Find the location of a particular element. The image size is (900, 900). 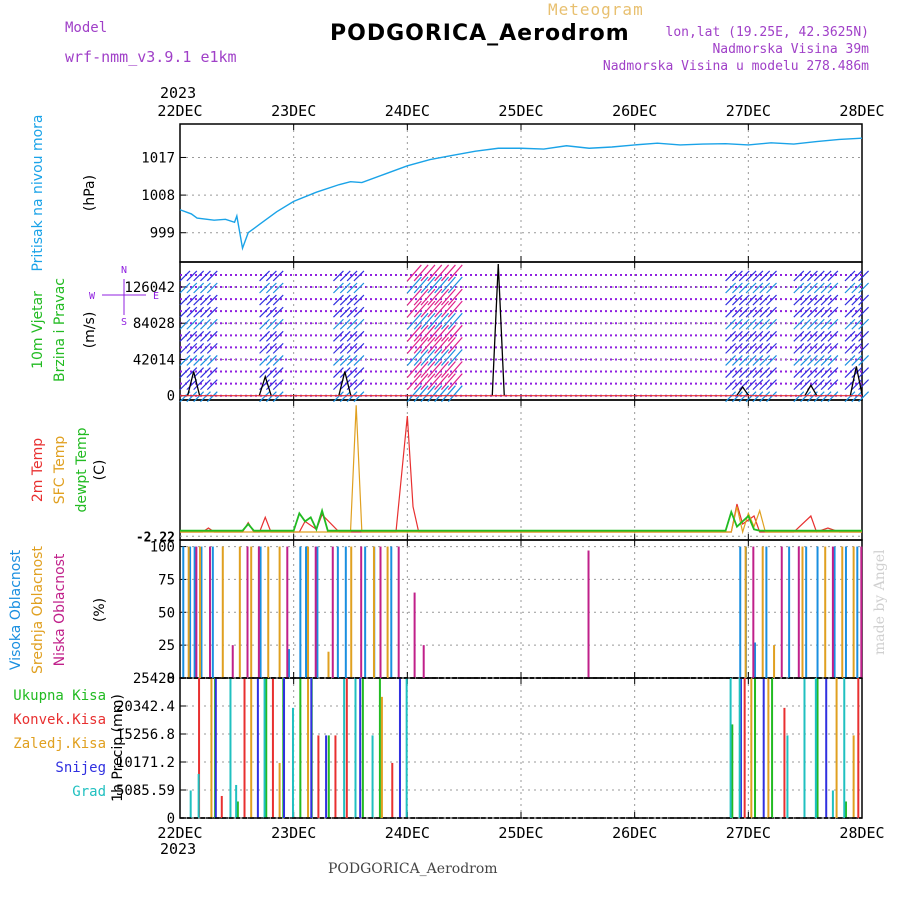

y-tick-label: 75 is located at coordinates (166, 580).